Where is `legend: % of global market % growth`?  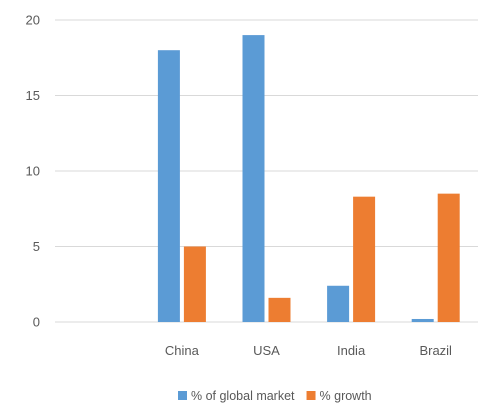
legend: % of global market % growth is located at coordinates (275, 396).